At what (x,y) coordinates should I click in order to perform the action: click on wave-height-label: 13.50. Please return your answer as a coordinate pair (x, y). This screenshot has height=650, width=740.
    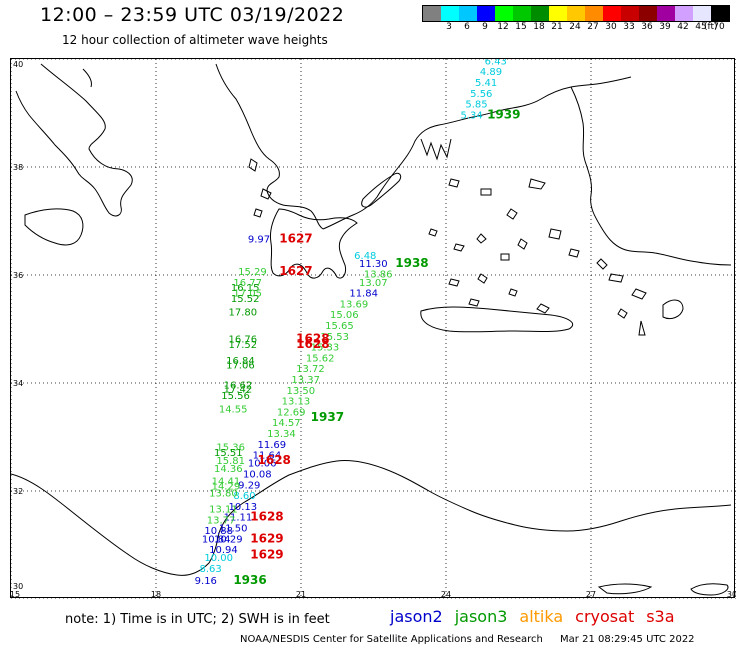
    Looking at the image, I should click on (301, 391).